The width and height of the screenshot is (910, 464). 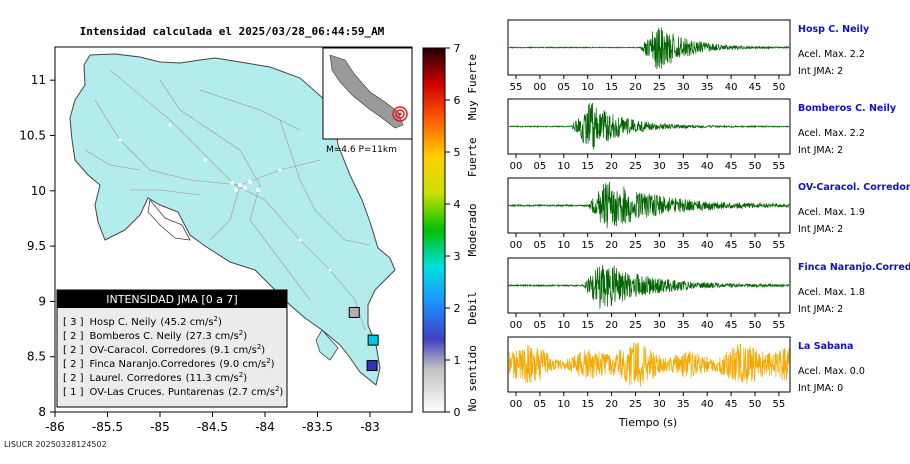 What do you see at coordinates (136, 378) in the screenshot?
I see `legend-station: Laurel. Corredores` at bounding box center [136, 378].